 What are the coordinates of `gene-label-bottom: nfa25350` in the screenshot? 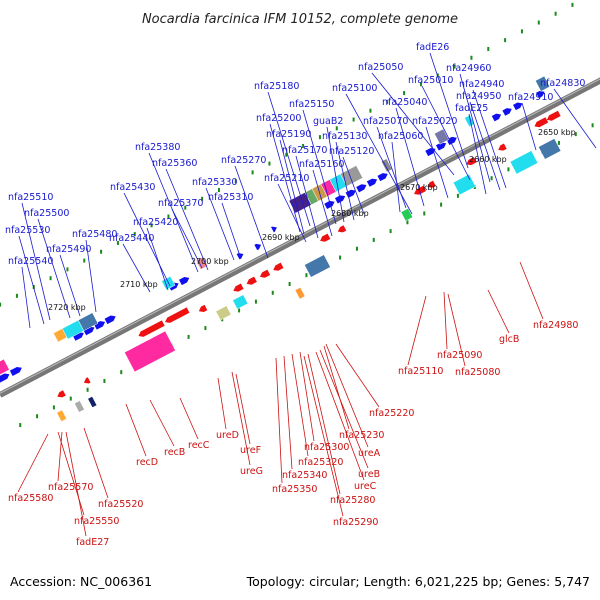 It's located at (294, 489).